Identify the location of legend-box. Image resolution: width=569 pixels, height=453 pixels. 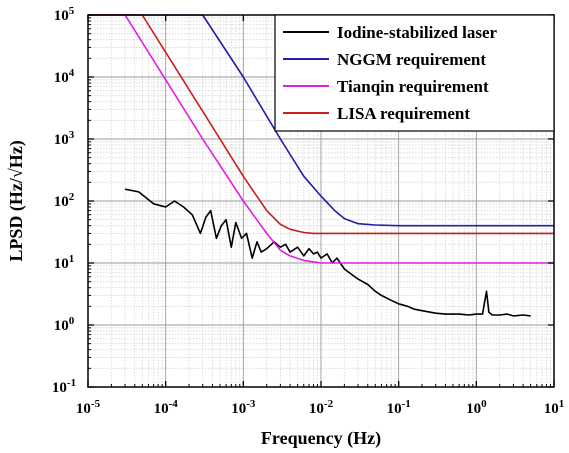
(414, 73).